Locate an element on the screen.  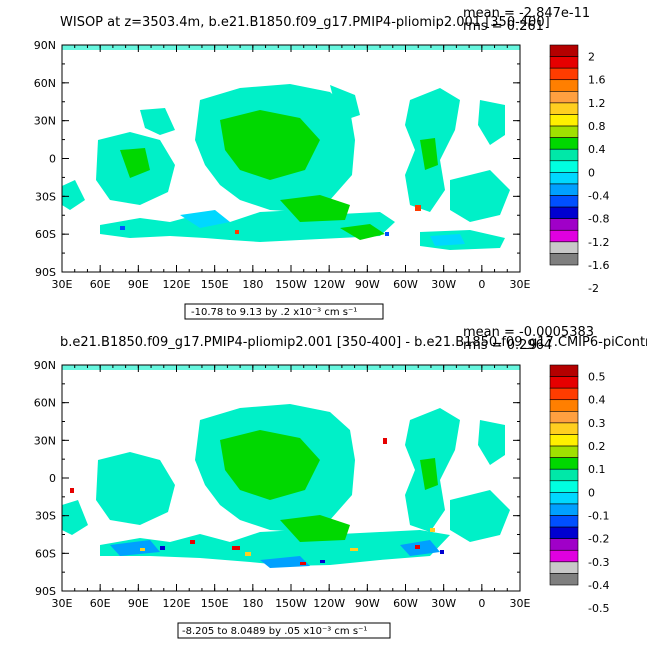
bottom-panel-rms: rms = 0.2964 is located at coordinates (507, 345).